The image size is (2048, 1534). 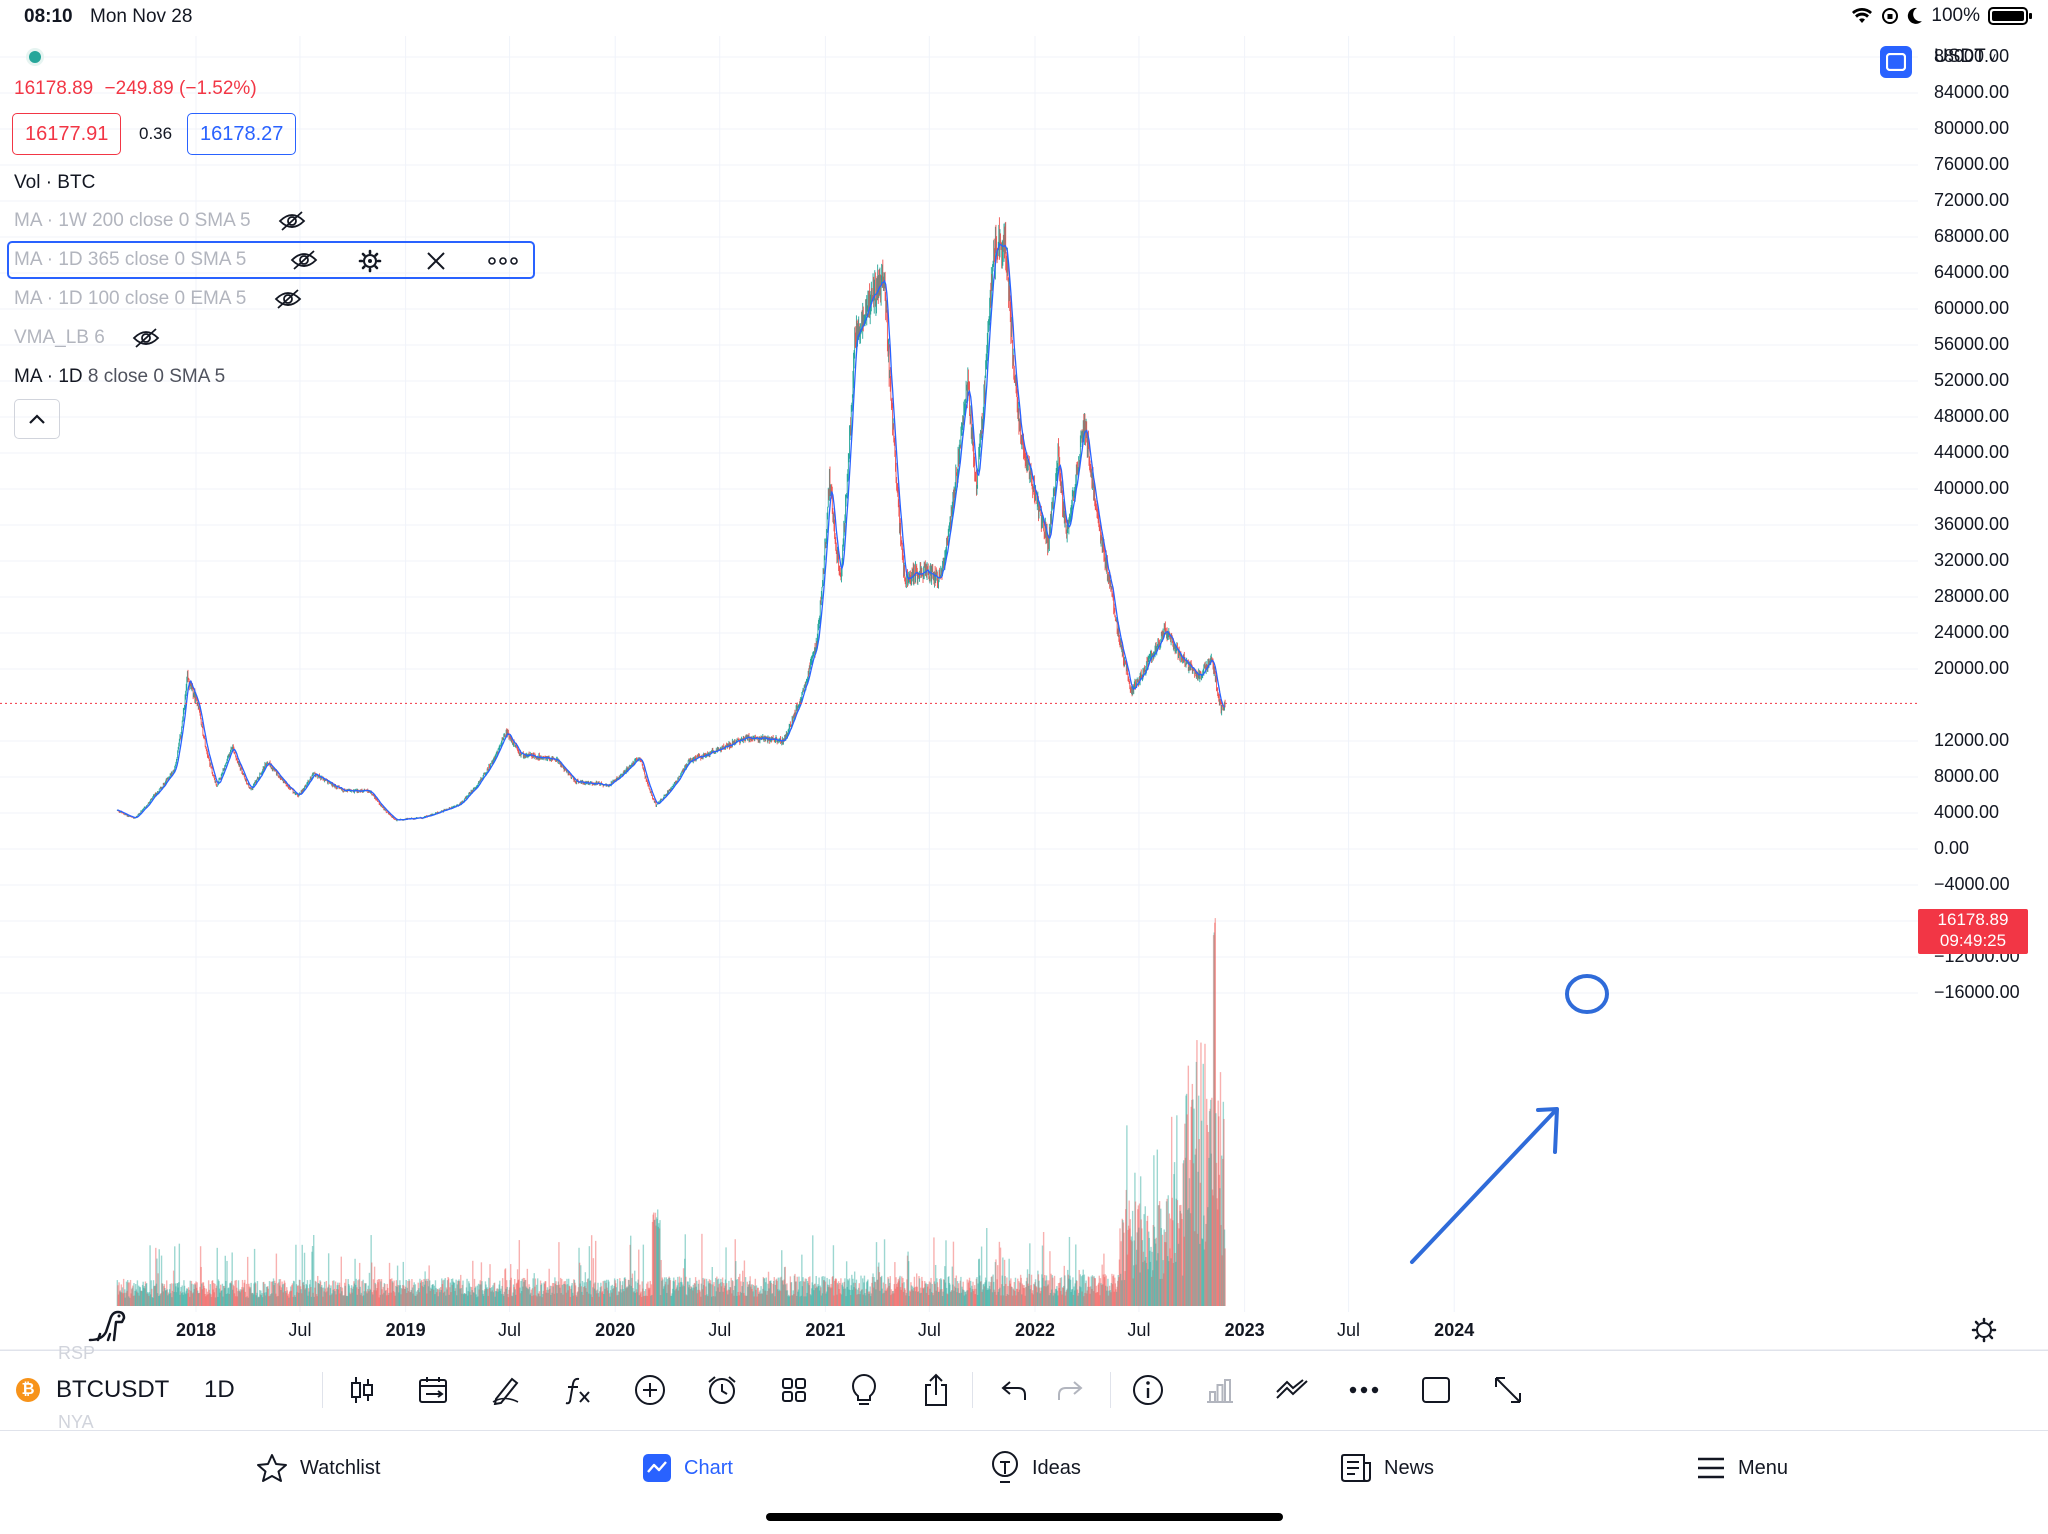 I want to click on compare-button, so click(x=434, y=1390).